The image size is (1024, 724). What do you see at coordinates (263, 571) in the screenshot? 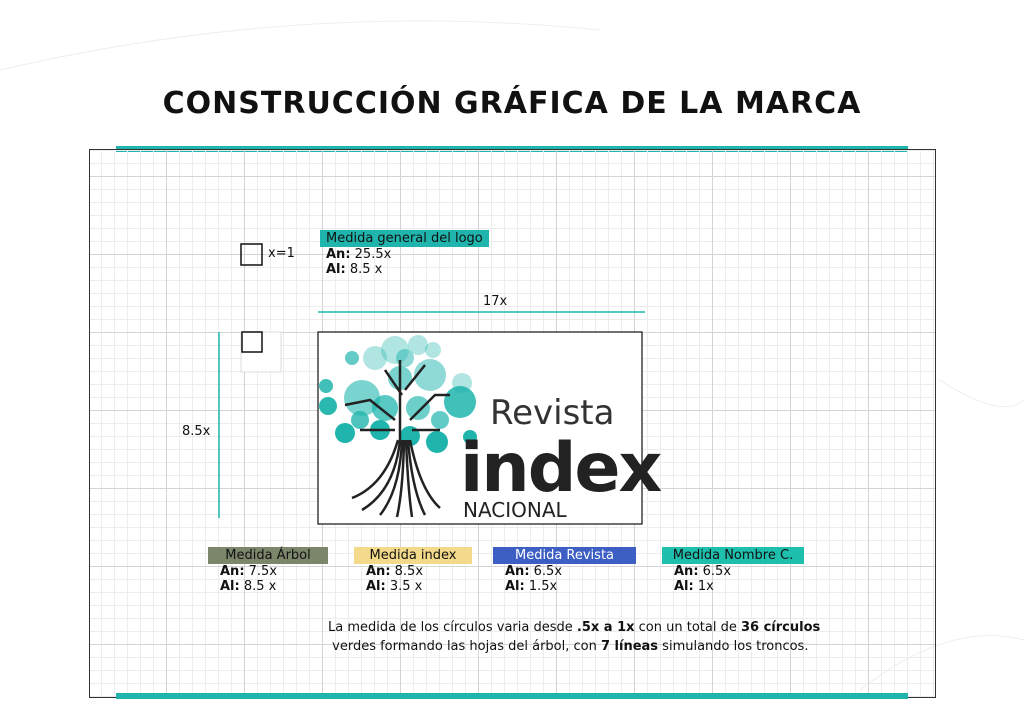
I see `value: 7.5x` at bounding box center [263, 571].